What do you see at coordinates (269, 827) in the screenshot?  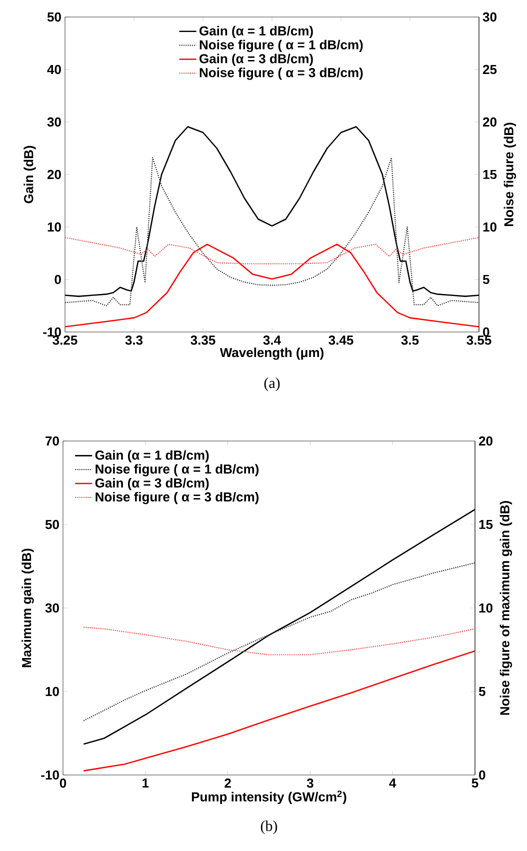 I see `text: (b)` at bounding box center [269, 827].